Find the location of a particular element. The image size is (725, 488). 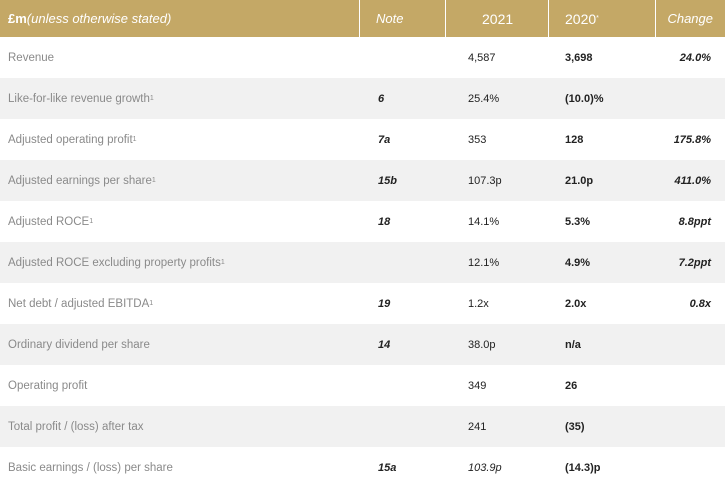

row-value-2021: 25.4% is located at coordinates (484, 98).